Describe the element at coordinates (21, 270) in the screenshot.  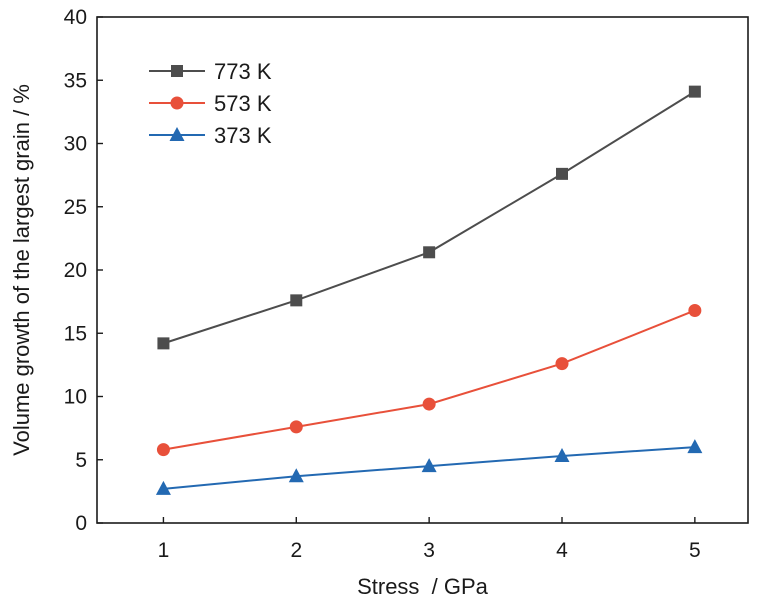
I see `y-axis-title: Volume growth of the largest grain / %` at that location.